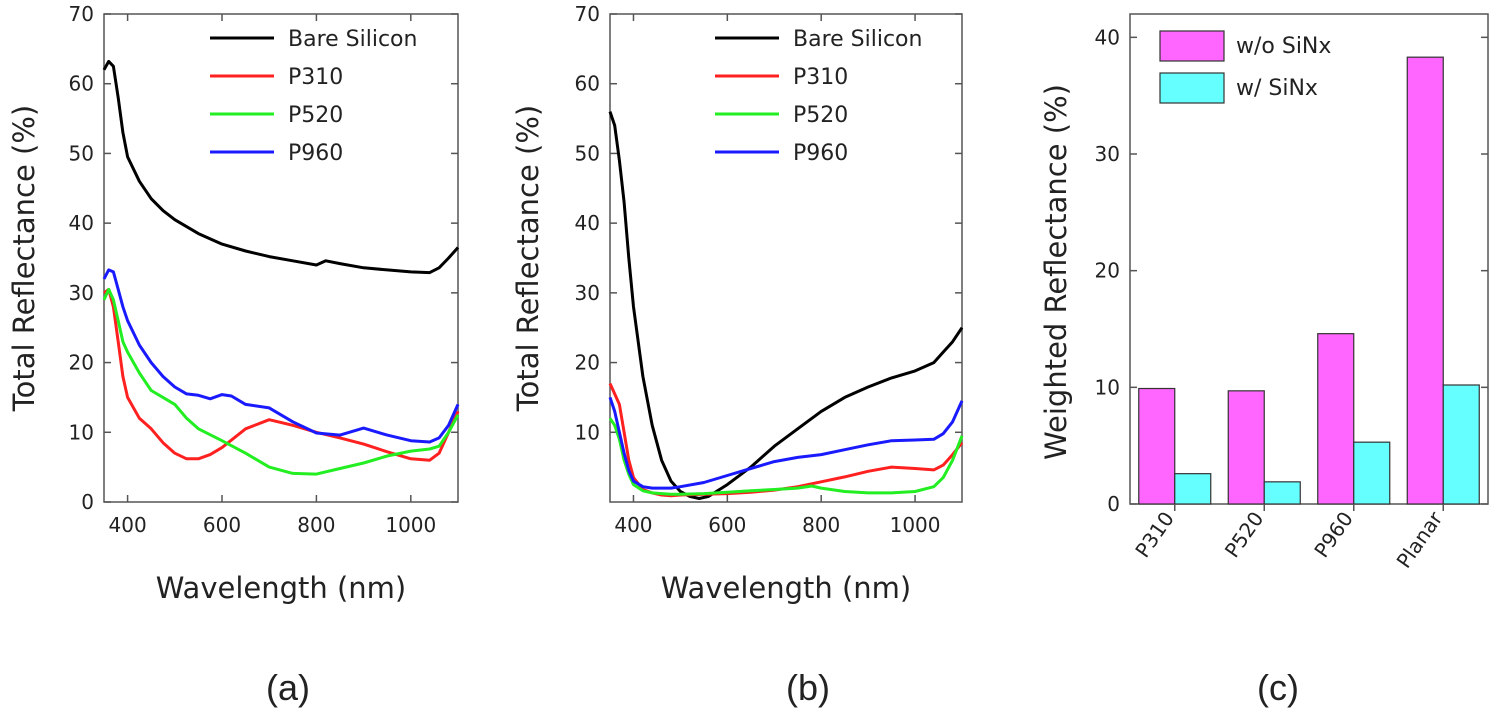  I want to click on chart-b-legend-label-p520: P520, so click(820, 115).